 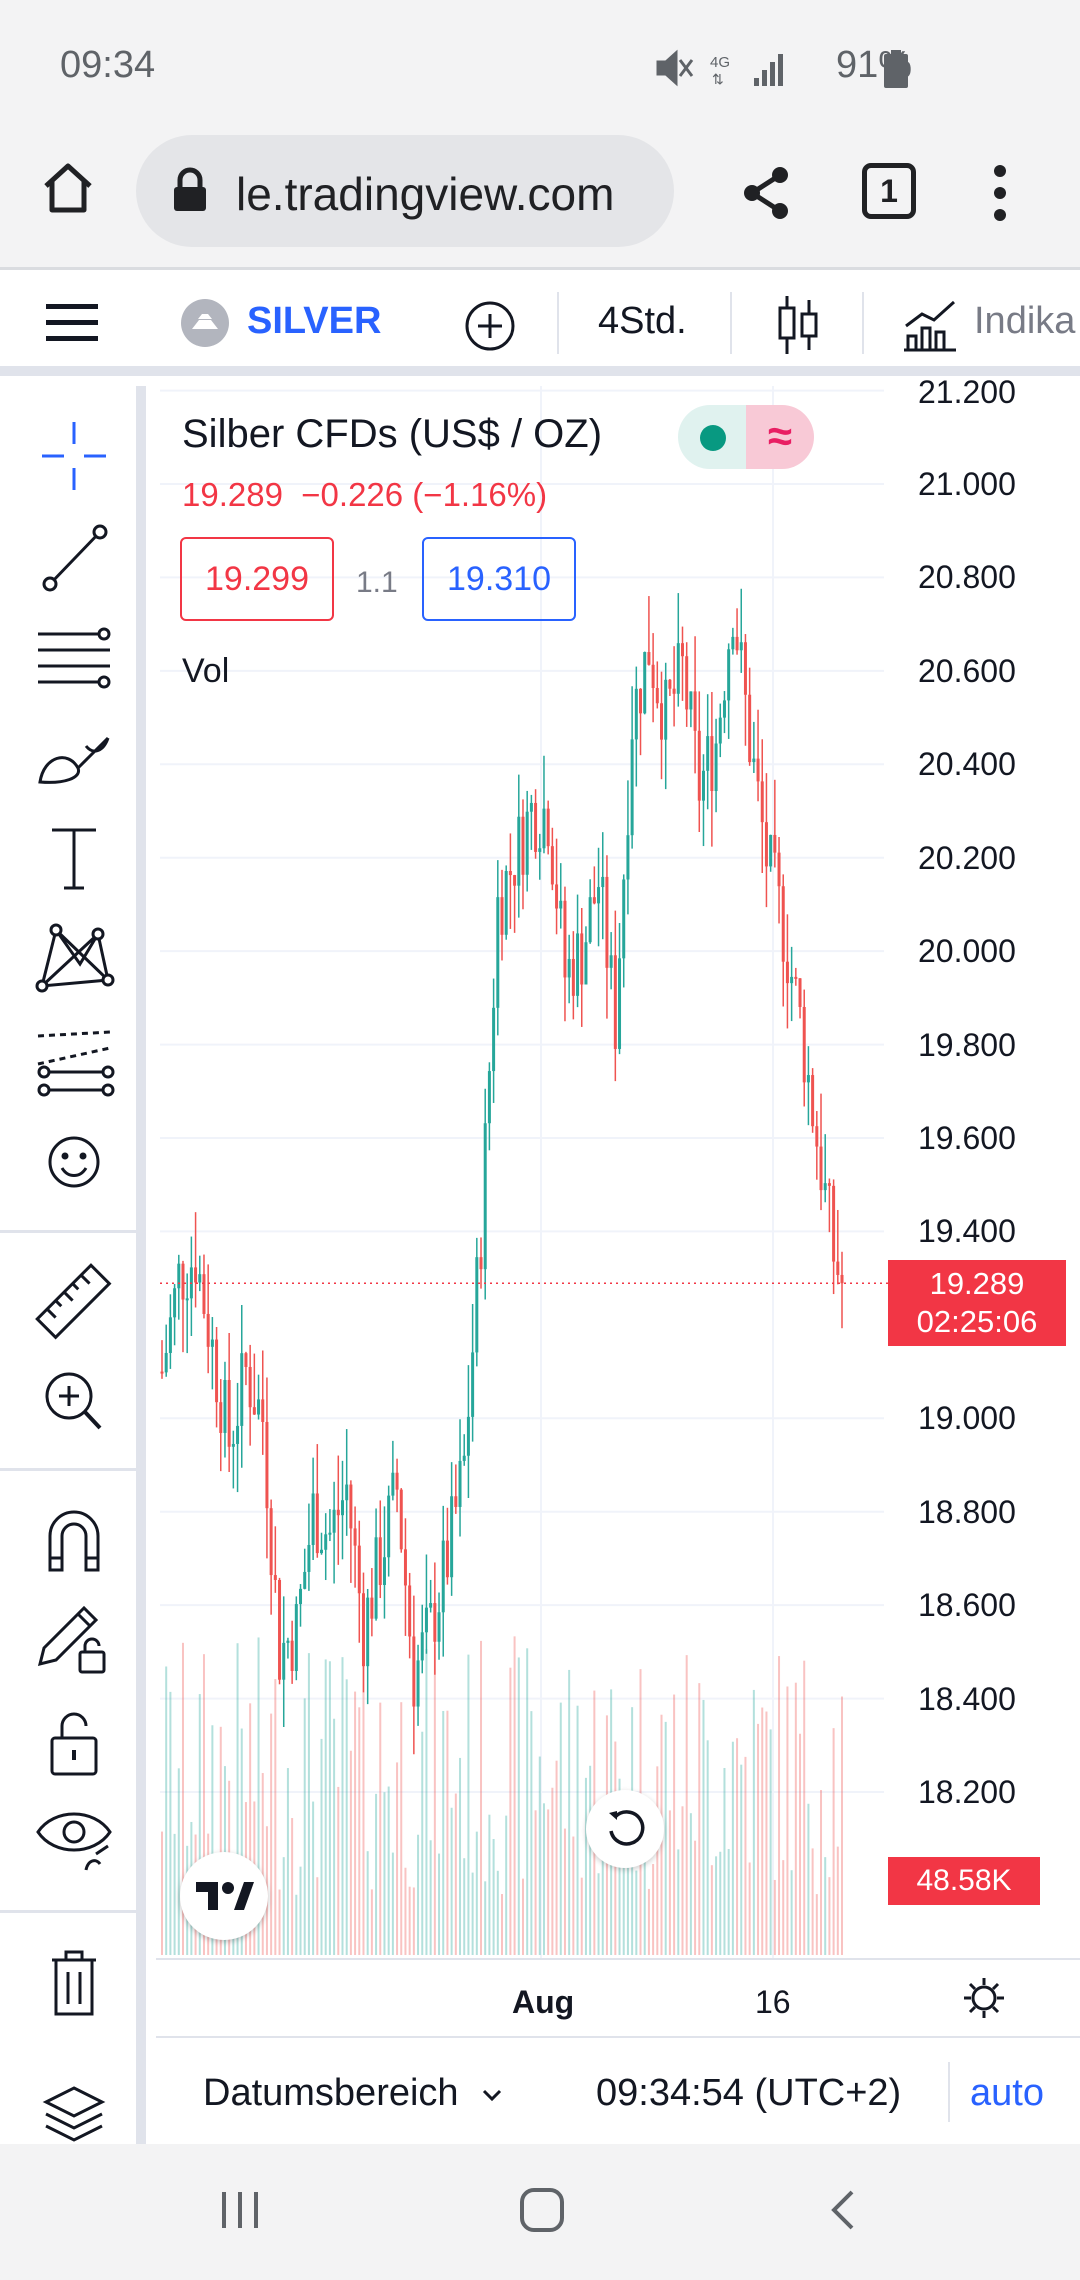 What do you see at coordinates (73, 1231) in the screenshot?
I see `toolbar-divider` at bounding box center [73, 1231].